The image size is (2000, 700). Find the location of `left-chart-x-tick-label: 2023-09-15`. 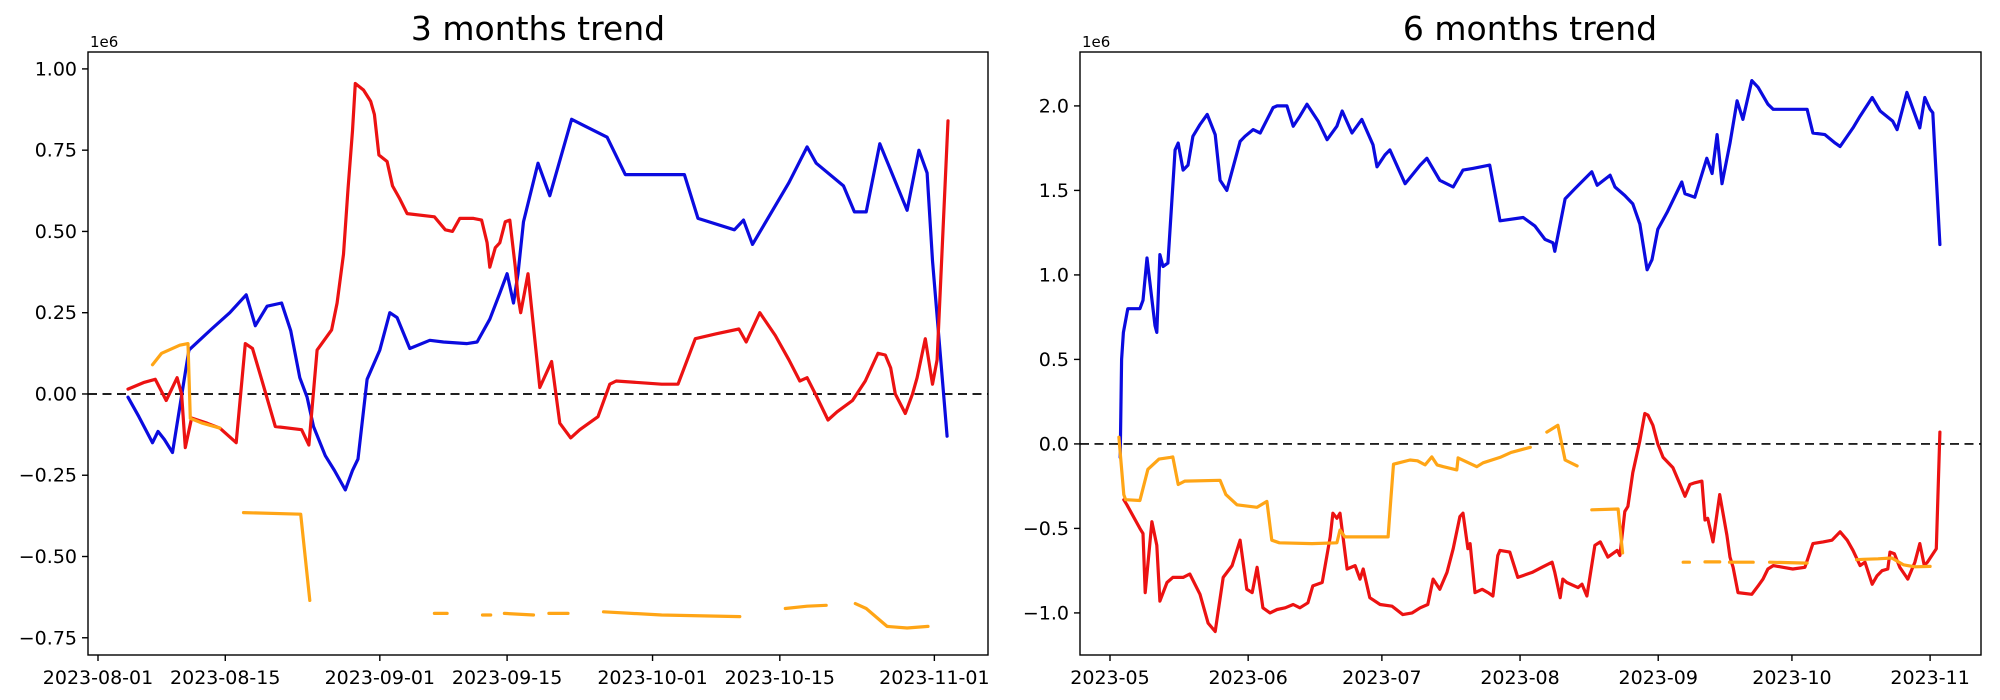

left-chart-x-tick-label: 2023-09-15 is located at coordinates (507, 678).